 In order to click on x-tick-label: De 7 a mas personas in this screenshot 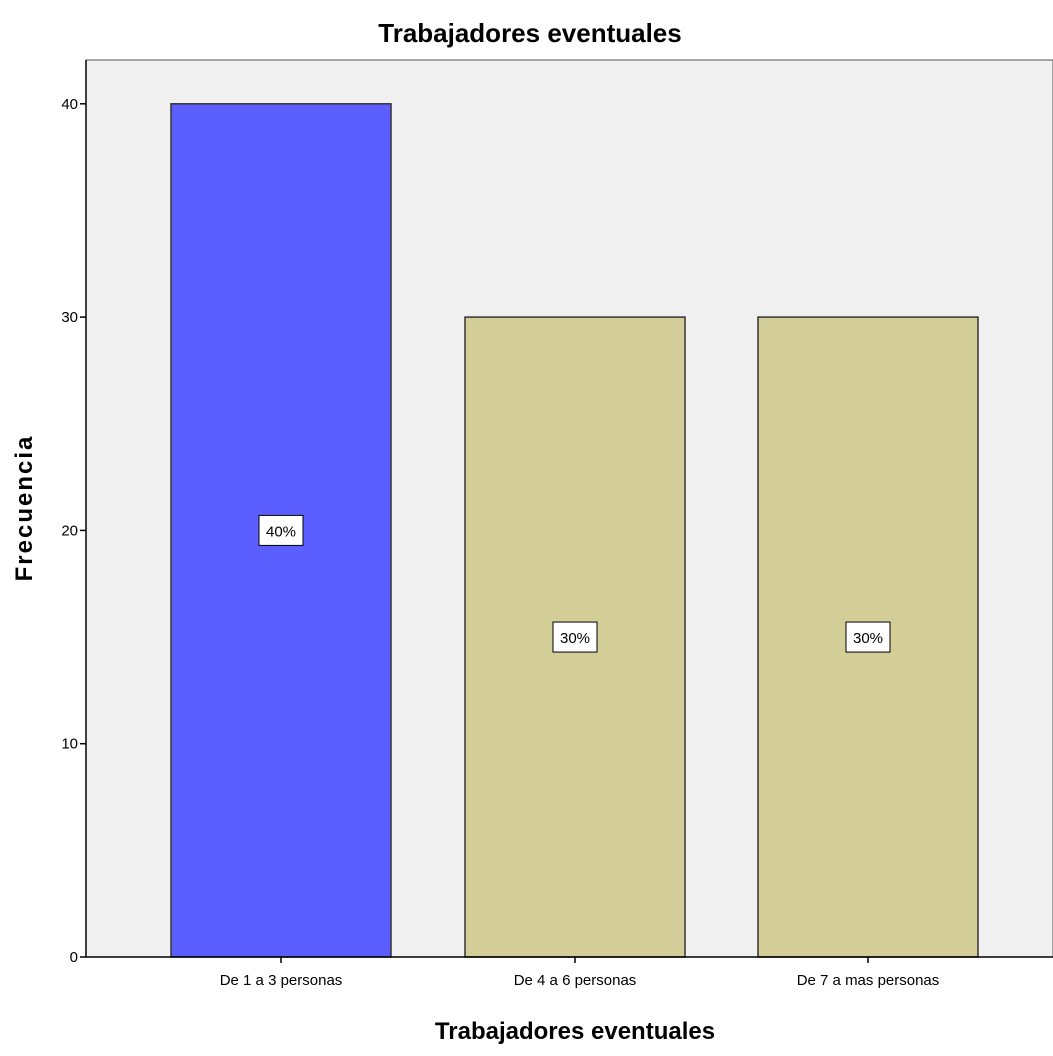, I will do `click(868, 980)`.